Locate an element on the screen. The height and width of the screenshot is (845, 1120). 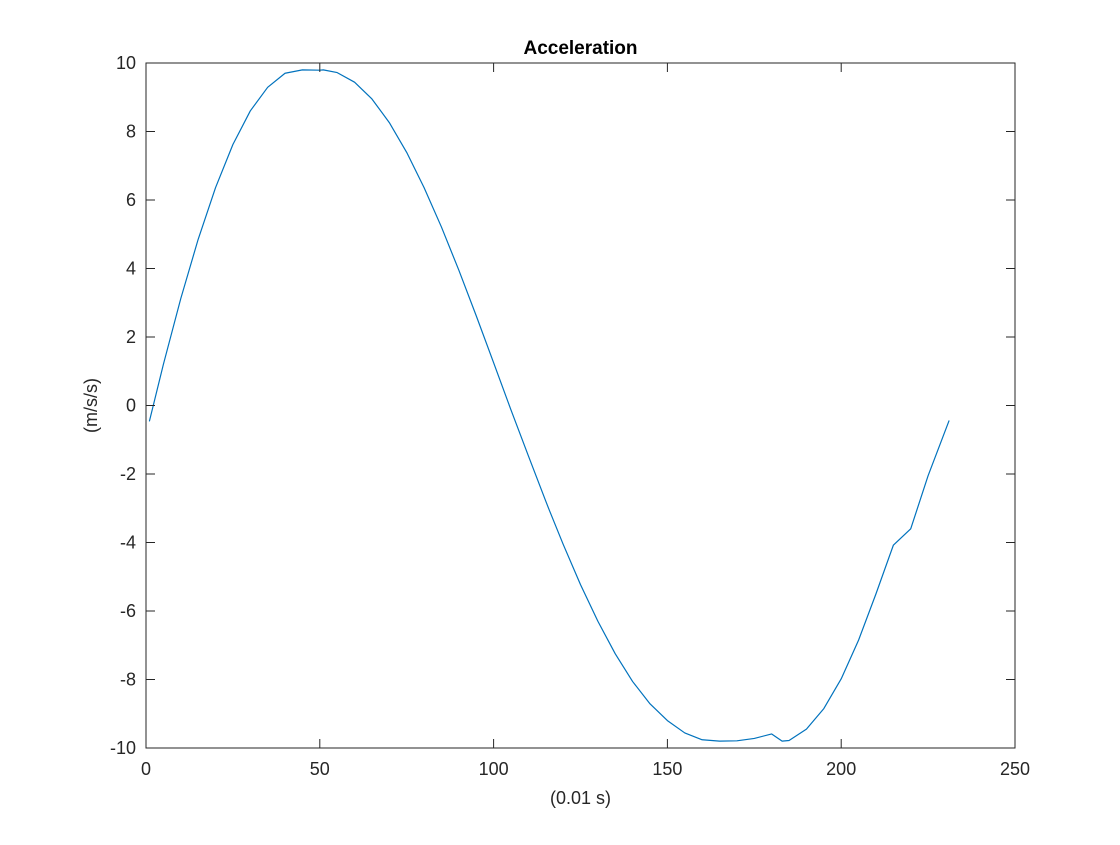
x-tick-label-100: 100 is located at coordinates (494, 769).